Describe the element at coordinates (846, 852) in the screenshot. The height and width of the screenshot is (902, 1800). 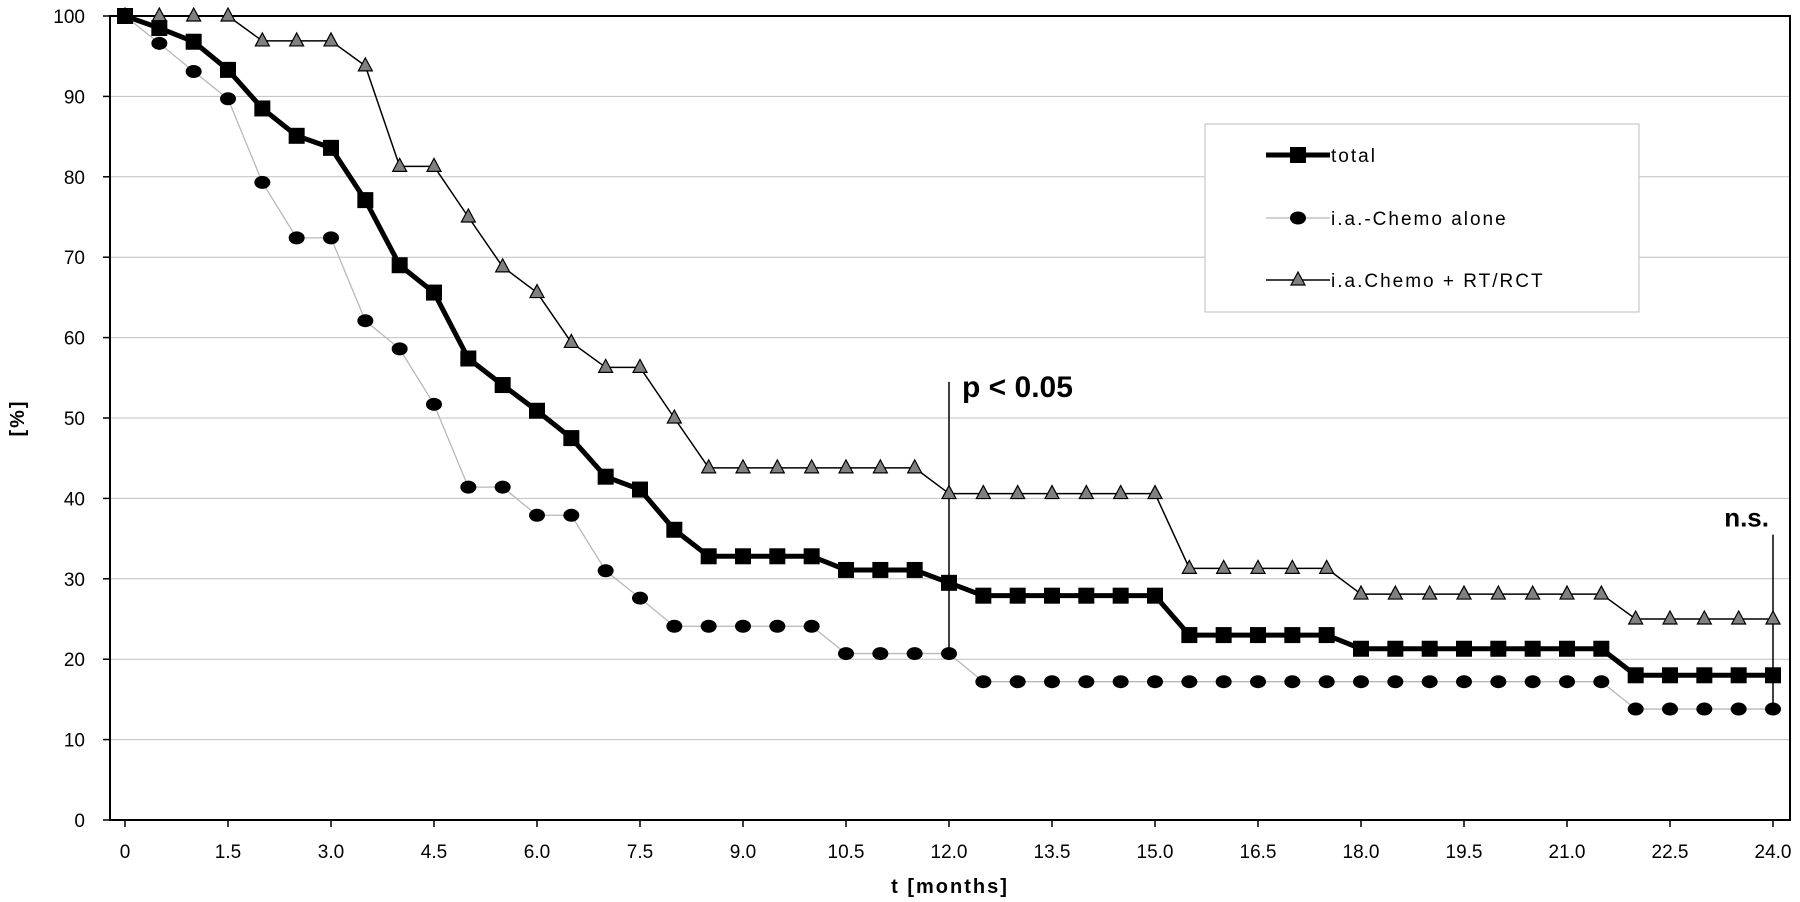
I see `x-tick-label-7: 10.5` at that location.